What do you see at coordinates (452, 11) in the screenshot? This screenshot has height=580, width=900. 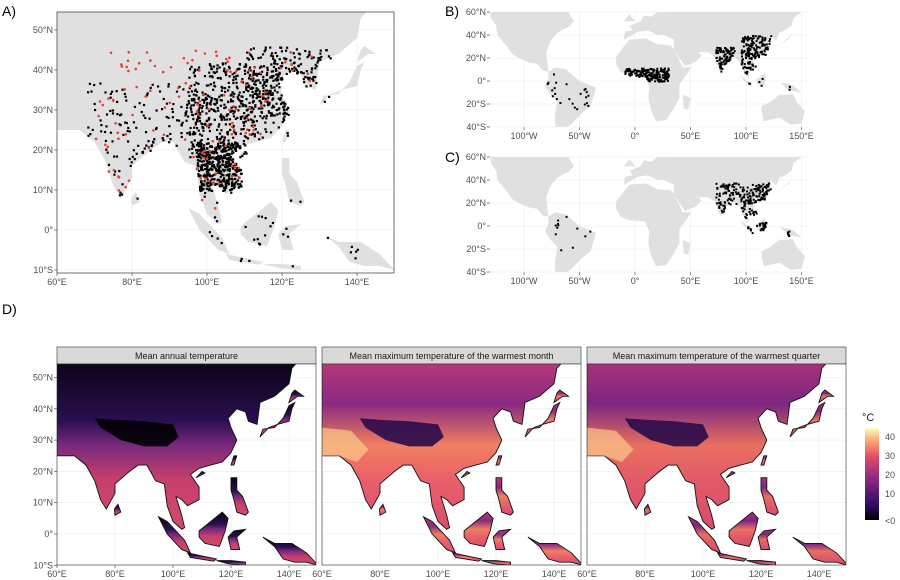 I see `panel-b-label: B)` at bounding box center [452, 11].